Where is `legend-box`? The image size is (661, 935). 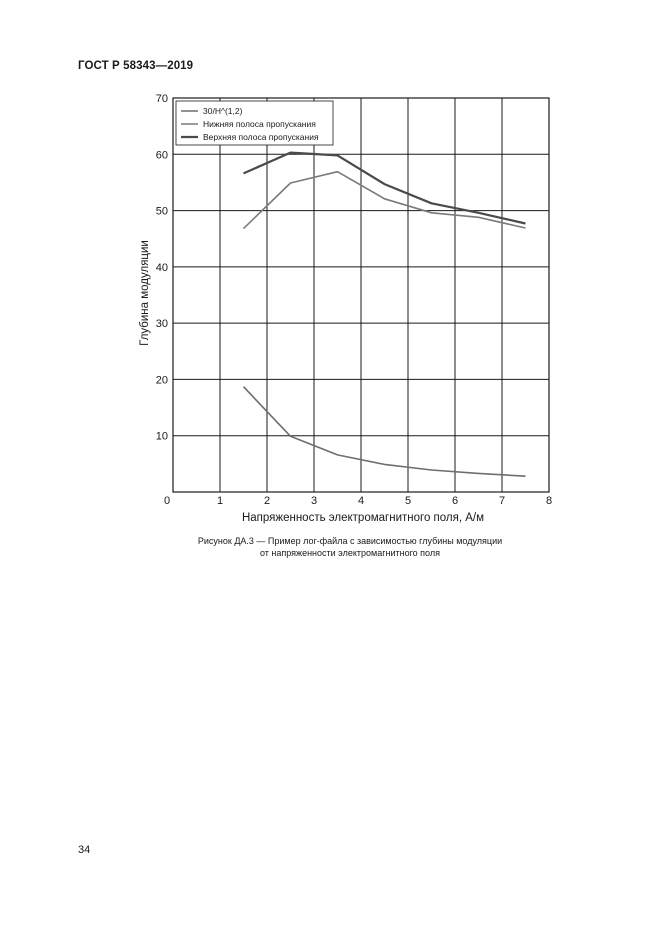 legend-box is located at coordinates (254, 123).